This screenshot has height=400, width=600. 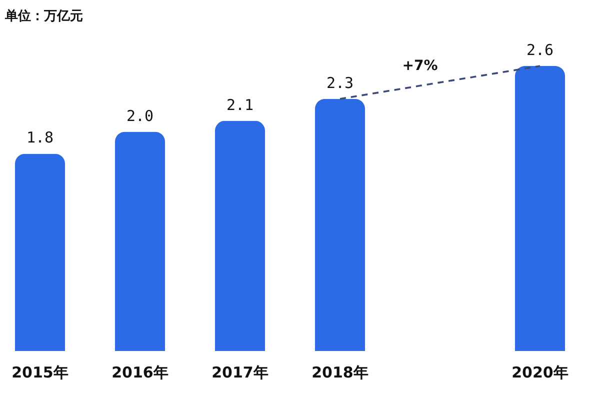 What do you see at coordinates (40, 137) in the screenshot?
I see `data-label: 1.8` at bounding box center [40, 137].